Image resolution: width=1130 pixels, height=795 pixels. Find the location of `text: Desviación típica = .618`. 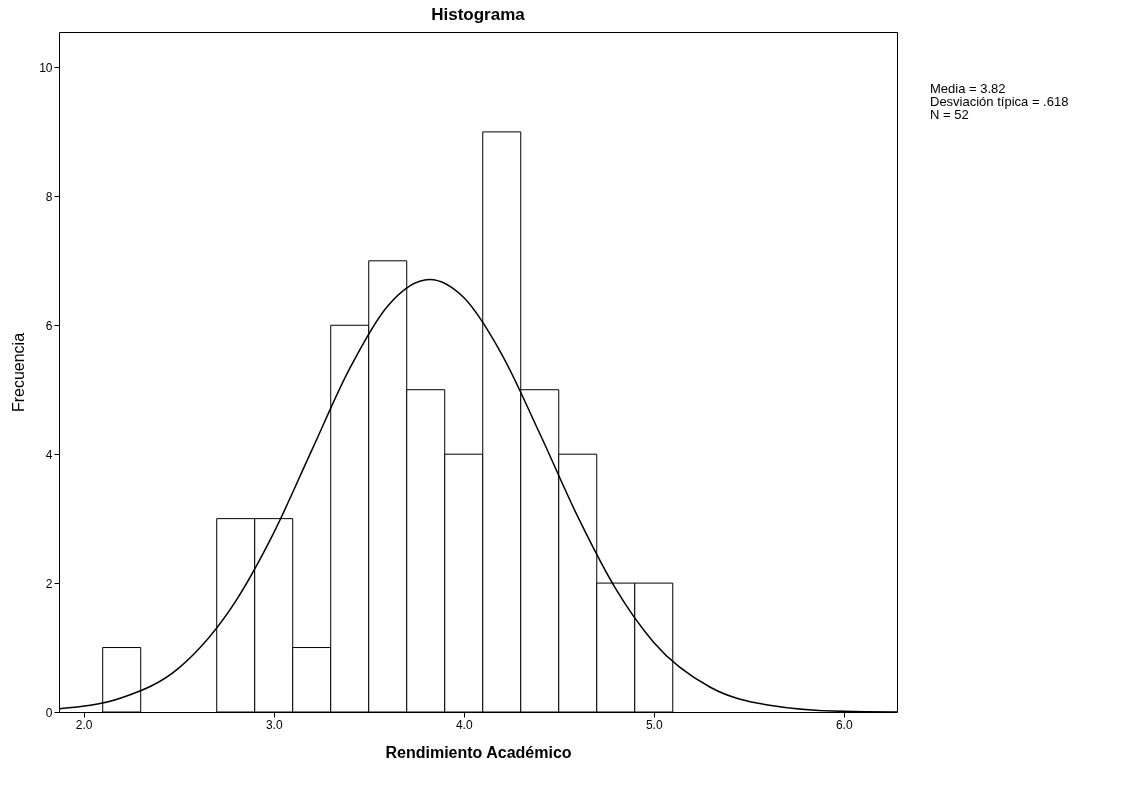

text: Desviación típica = .618 is located at coordinates (999, 101).